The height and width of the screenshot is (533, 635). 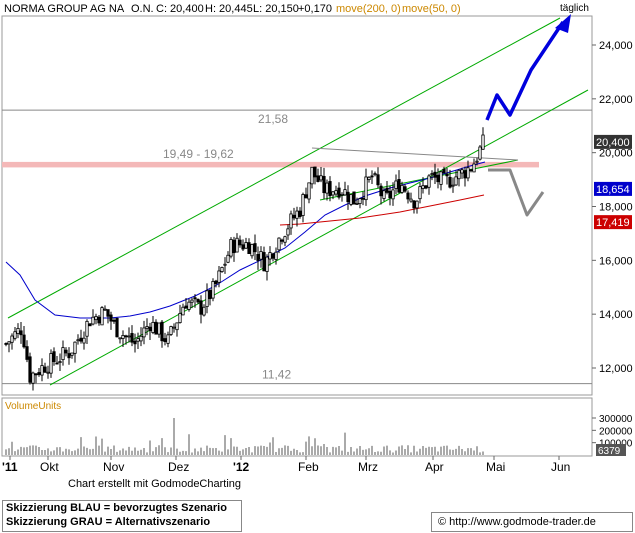 What do you see at coordinates (108, 522) in the screenshot?
I see `legend-gray: Skizzierung GRAU = Alternativszenario` at bounding box center [108, 522].